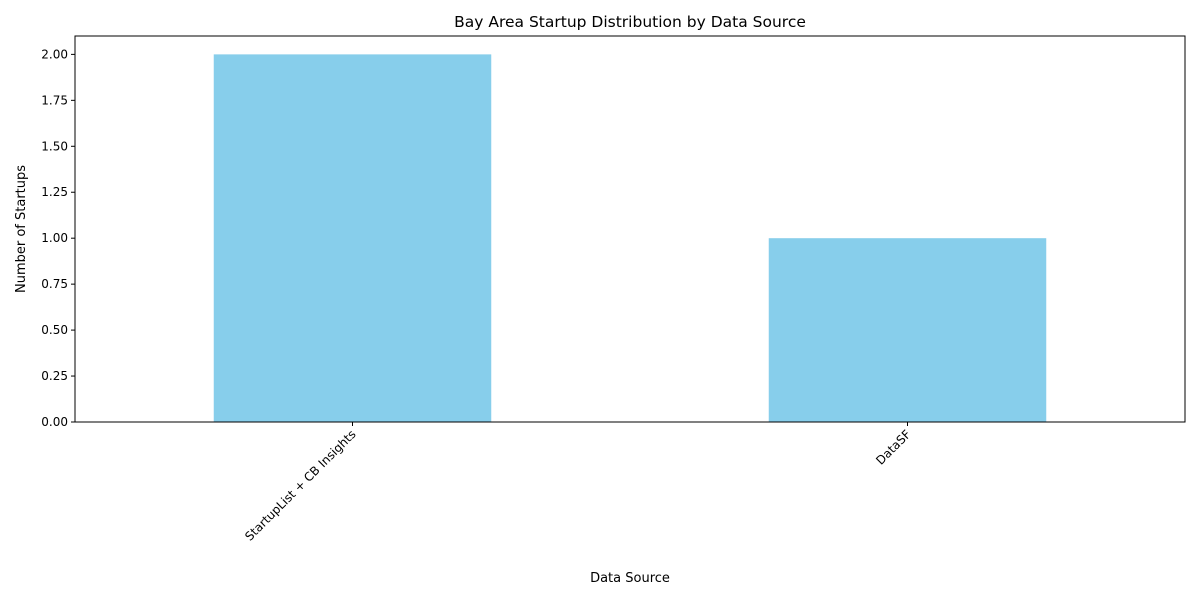 Image resolution: width=1200 pixels, height=600 pixels. What do you see at coordinates (54, 422) in the screenshot?
I see `y-tick-label: 0.00` at bounding box center [54, 422].